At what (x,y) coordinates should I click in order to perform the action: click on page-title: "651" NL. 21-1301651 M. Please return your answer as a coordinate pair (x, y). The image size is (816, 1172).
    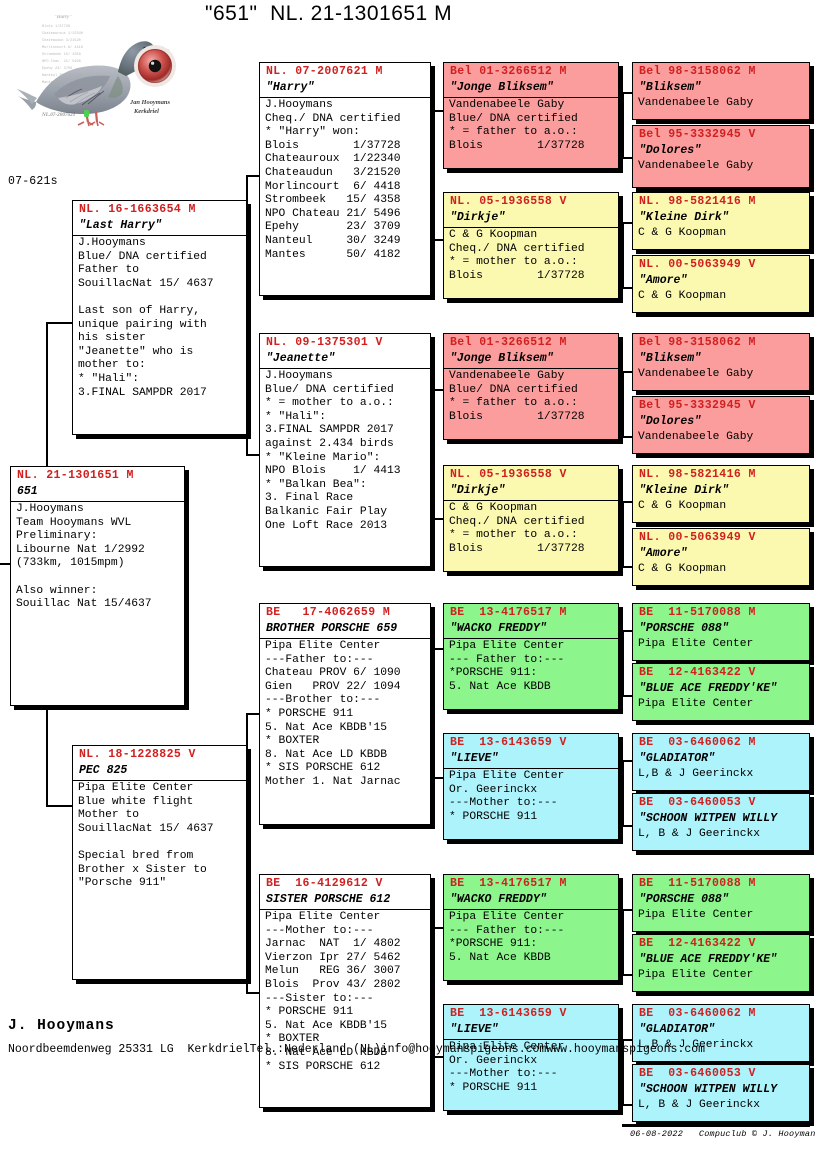
    Looking at the image, I should click on (329, 13).